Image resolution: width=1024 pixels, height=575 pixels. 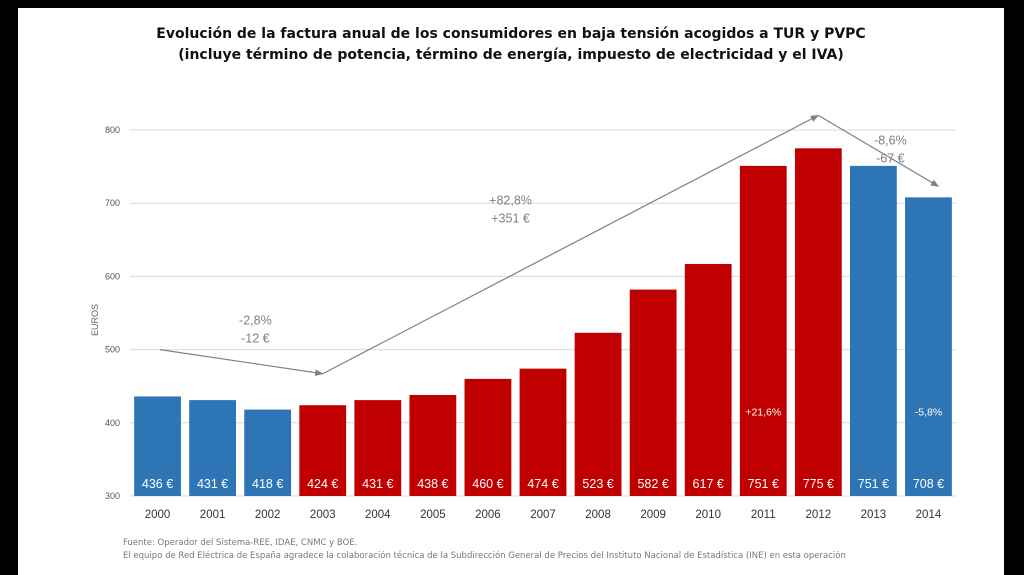 What do you see at coordinates (598, 515) in the screenshot?
I see `x-tick-label-2008: 2008` at bounding box center [598, 515].